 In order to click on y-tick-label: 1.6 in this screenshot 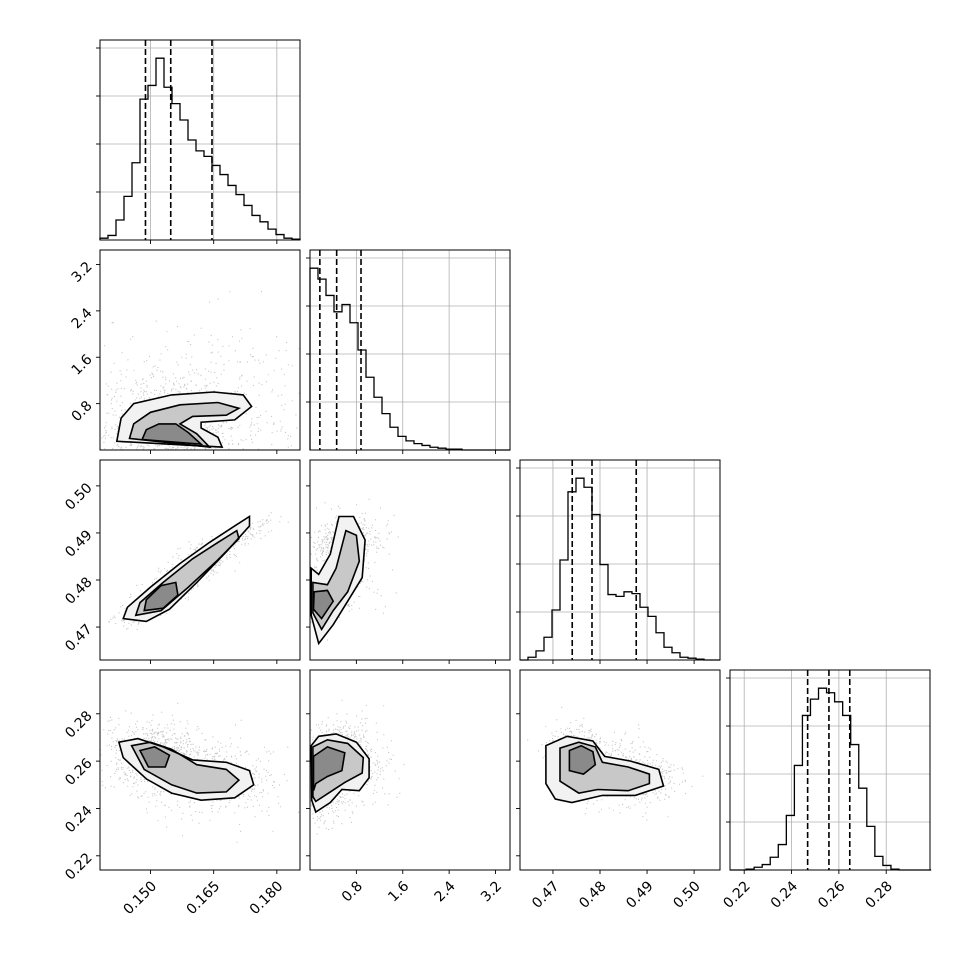, I will do `click(82, 365)`.